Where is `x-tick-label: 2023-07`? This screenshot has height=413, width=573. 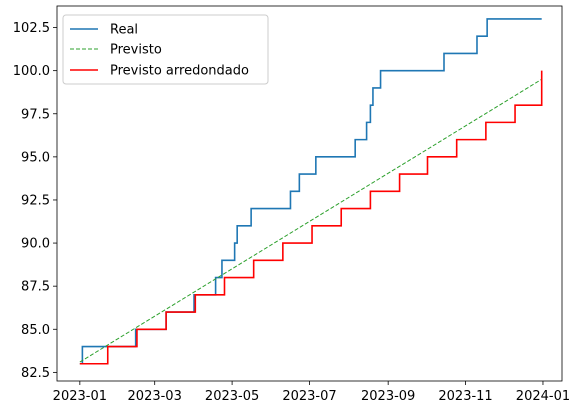 x-tick-label: 2023-07 is located at coordinates (309, 396).